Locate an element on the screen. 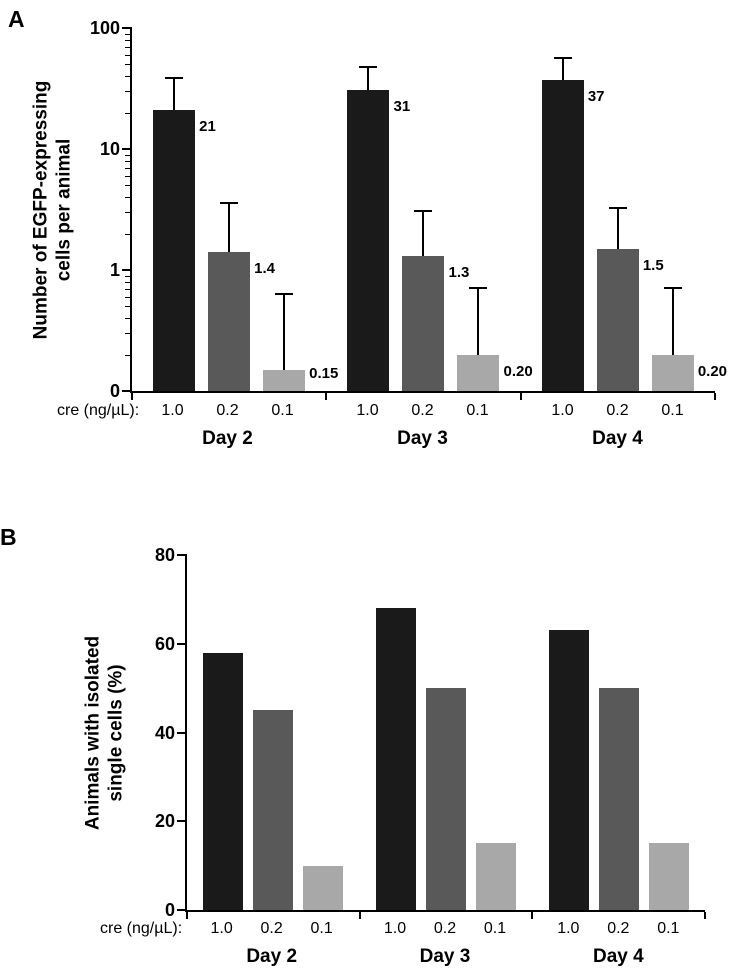 The width and height of the screenshot is (739, 979). panel-b-letter: B is located at coordinates (8, 537).